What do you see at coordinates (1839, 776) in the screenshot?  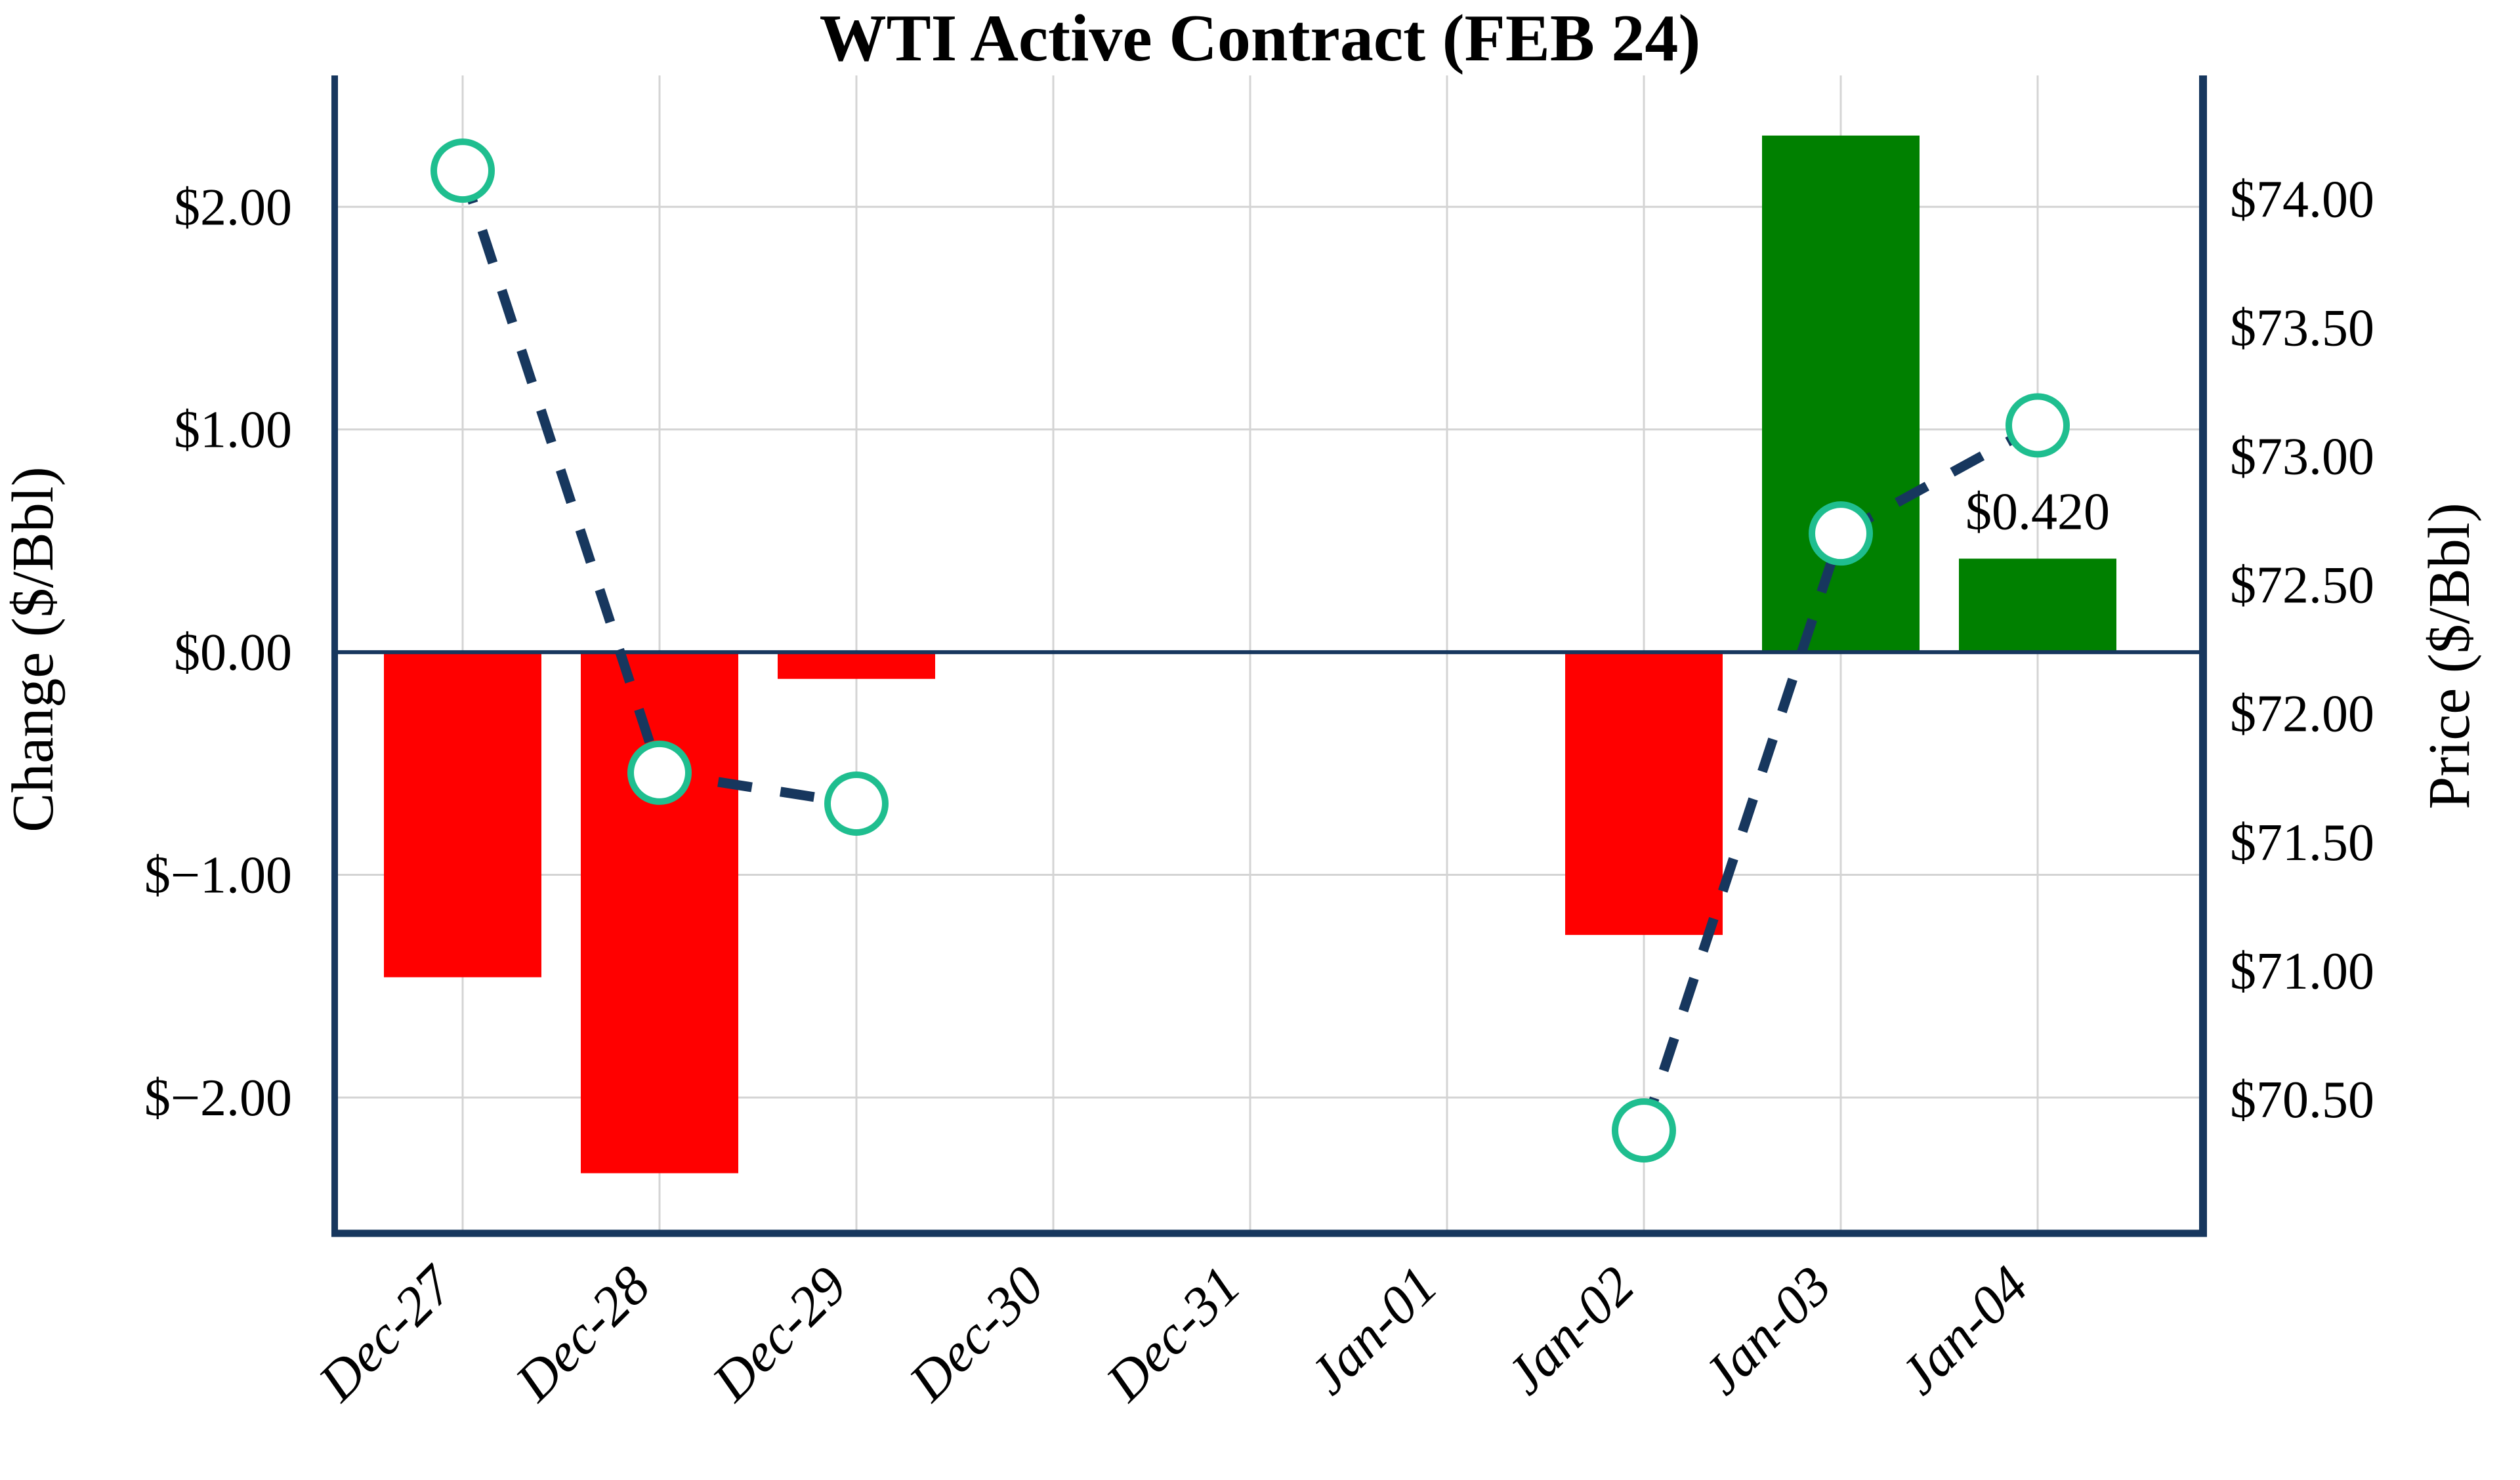 I see `price-line-segment` at bounding box center [1839, 776].